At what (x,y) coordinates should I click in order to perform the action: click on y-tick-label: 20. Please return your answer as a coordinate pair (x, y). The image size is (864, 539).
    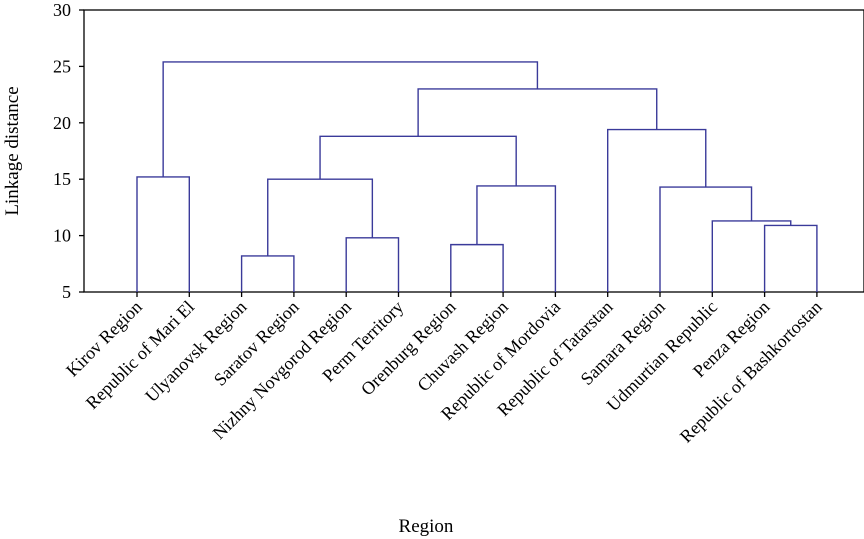
    Looking at the image, I should click on (62, 123).